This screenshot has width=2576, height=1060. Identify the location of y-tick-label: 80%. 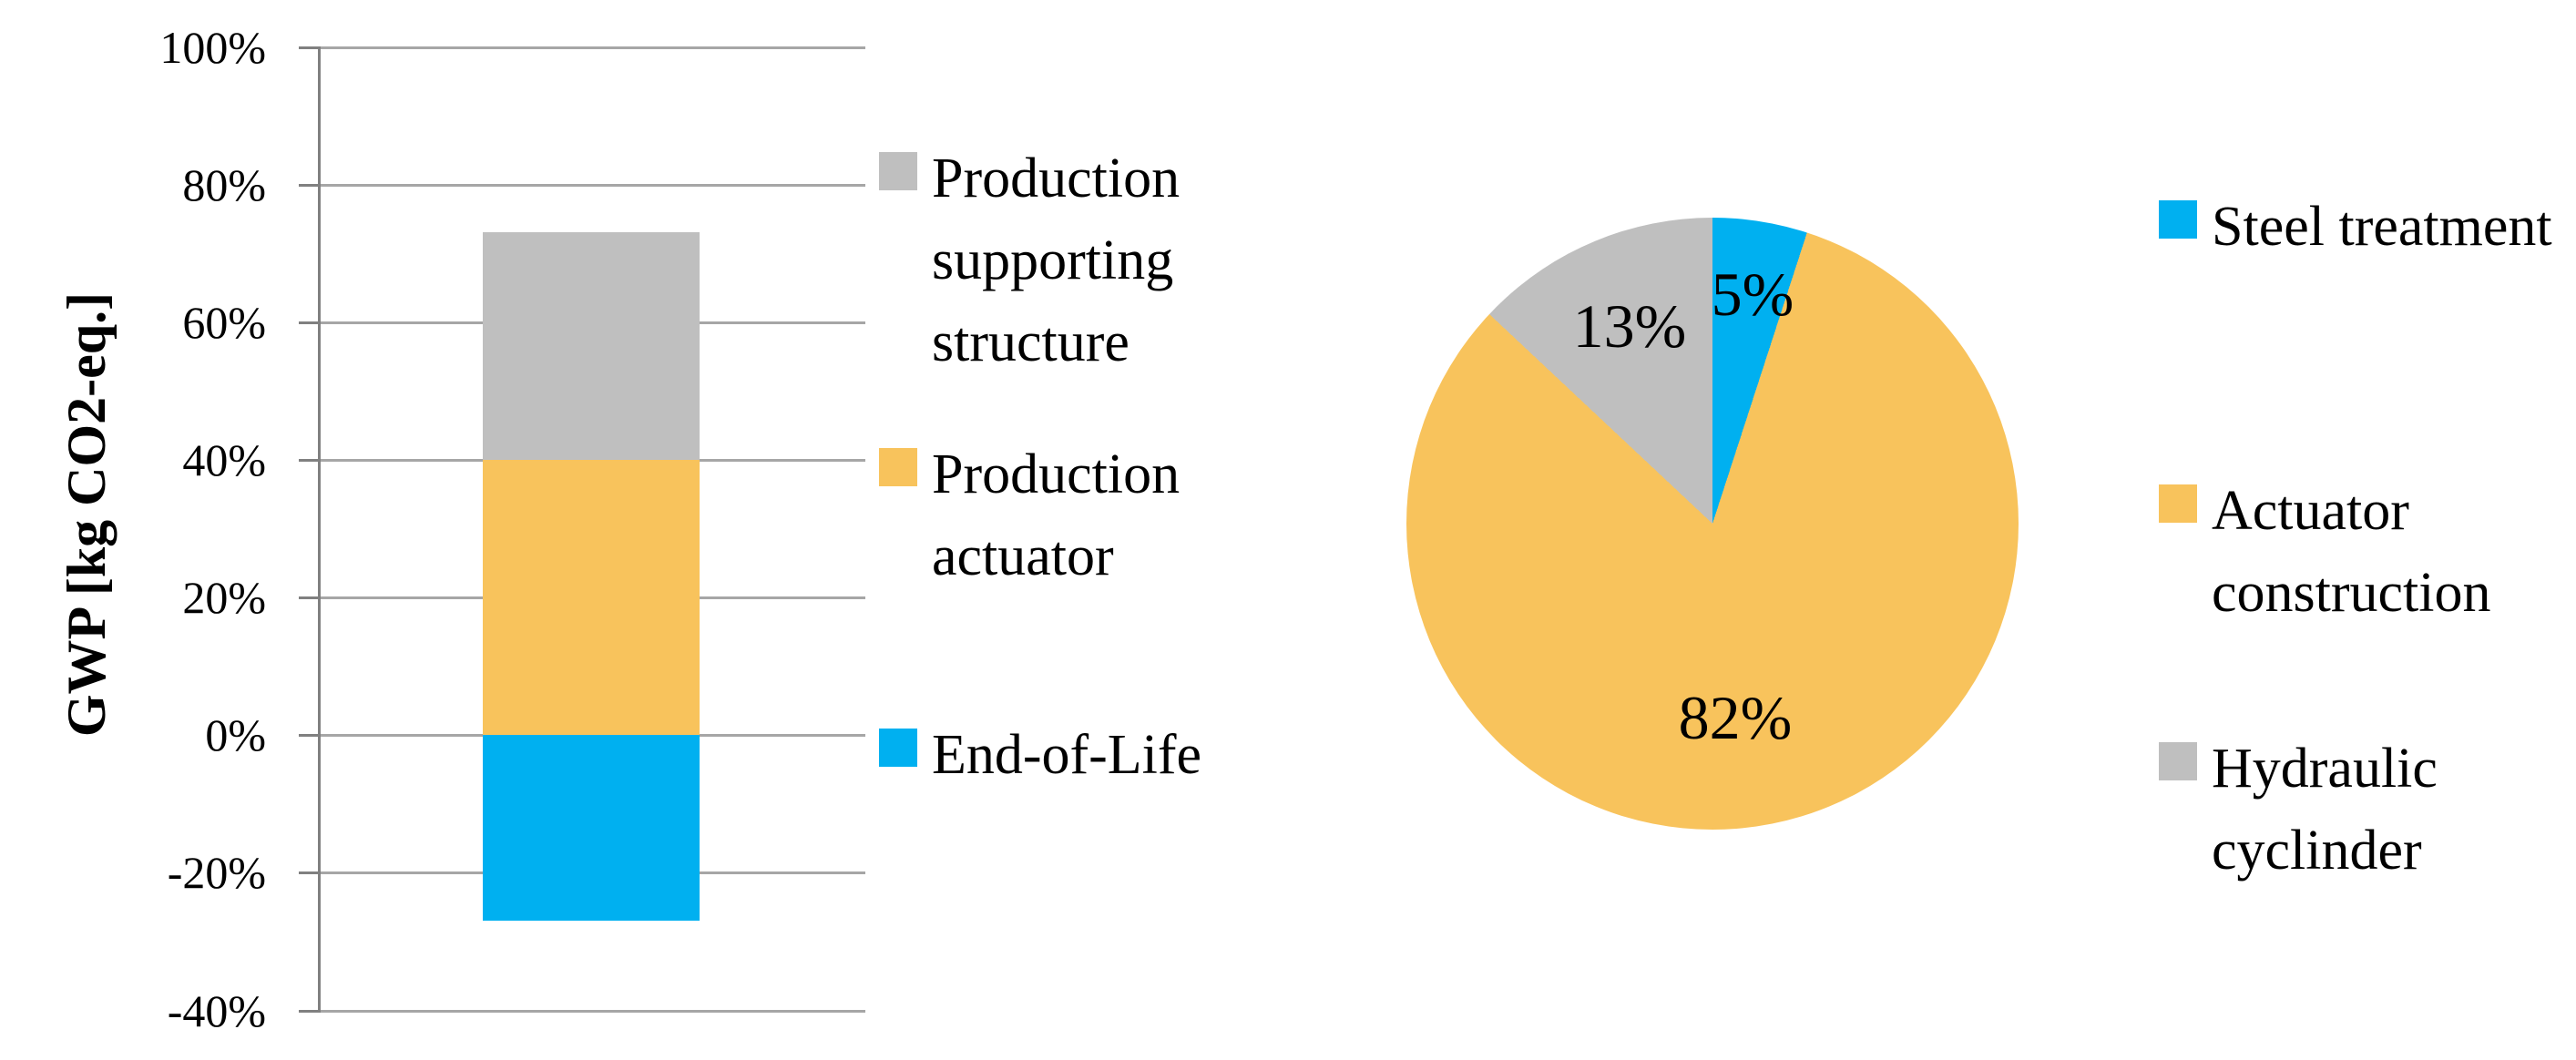
(224, 184).